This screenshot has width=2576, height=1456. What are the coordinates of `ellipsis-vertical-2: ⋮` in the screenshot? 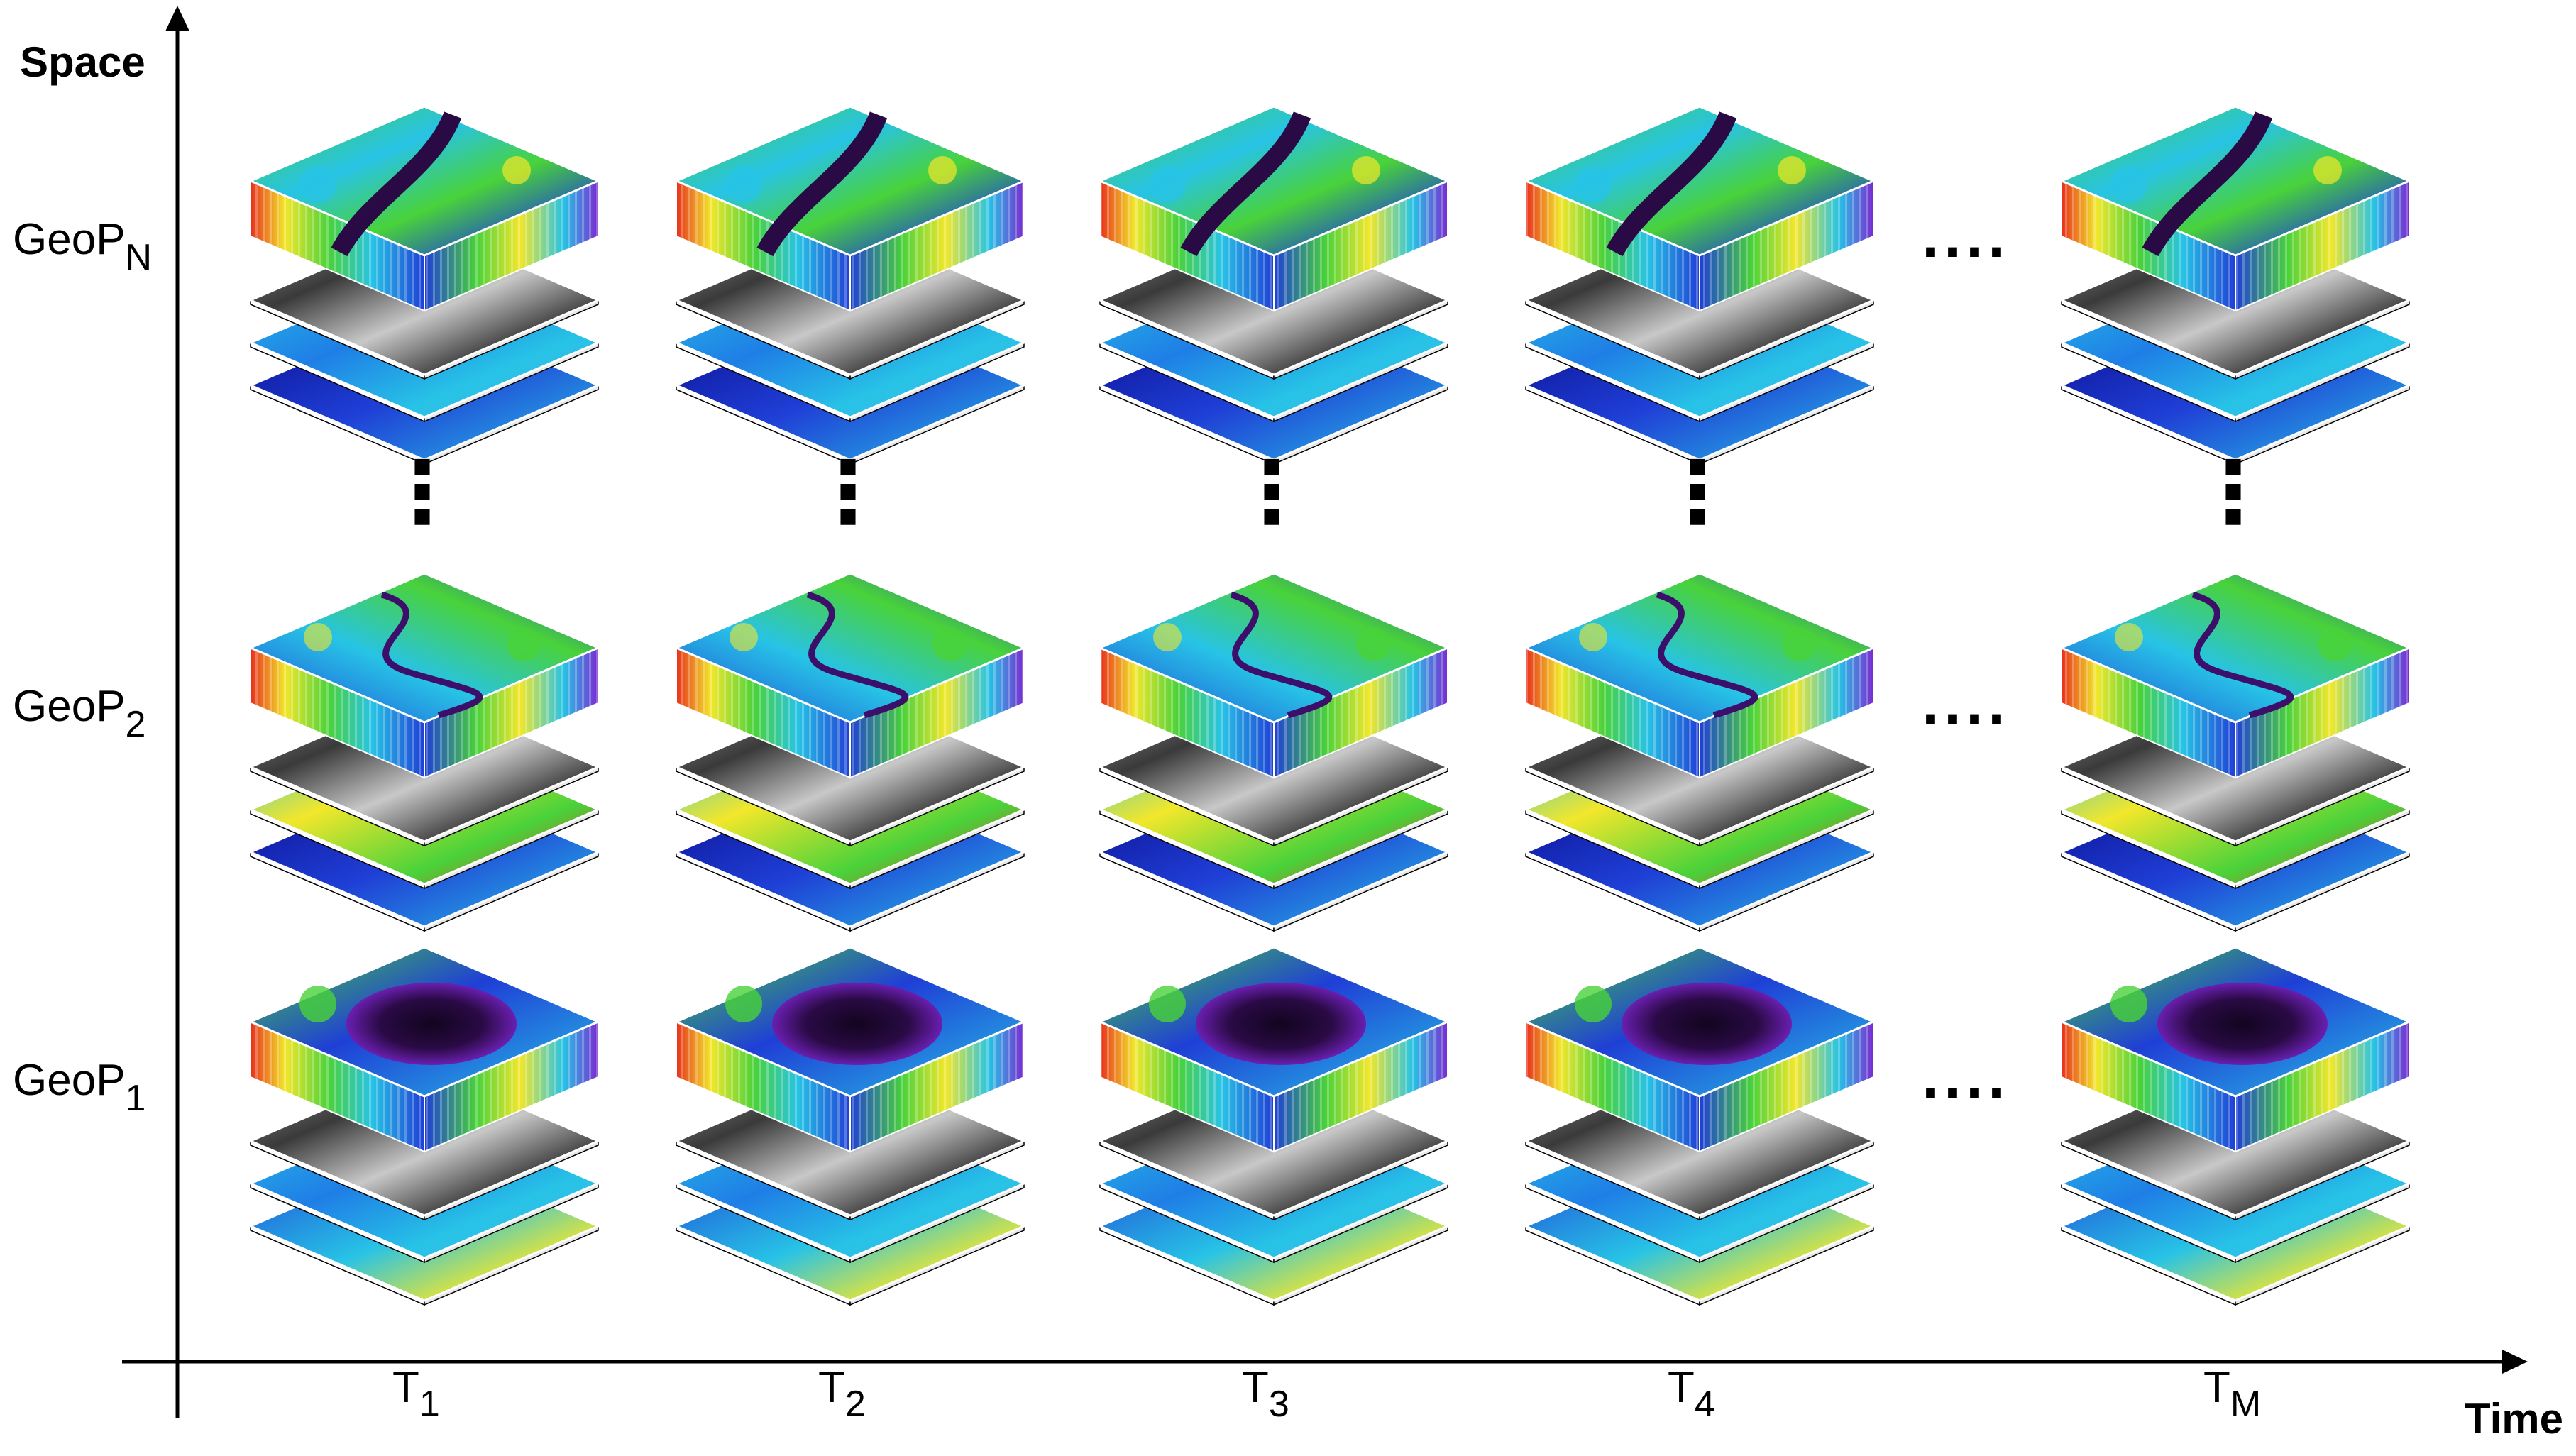 It's located at (1271, 492).